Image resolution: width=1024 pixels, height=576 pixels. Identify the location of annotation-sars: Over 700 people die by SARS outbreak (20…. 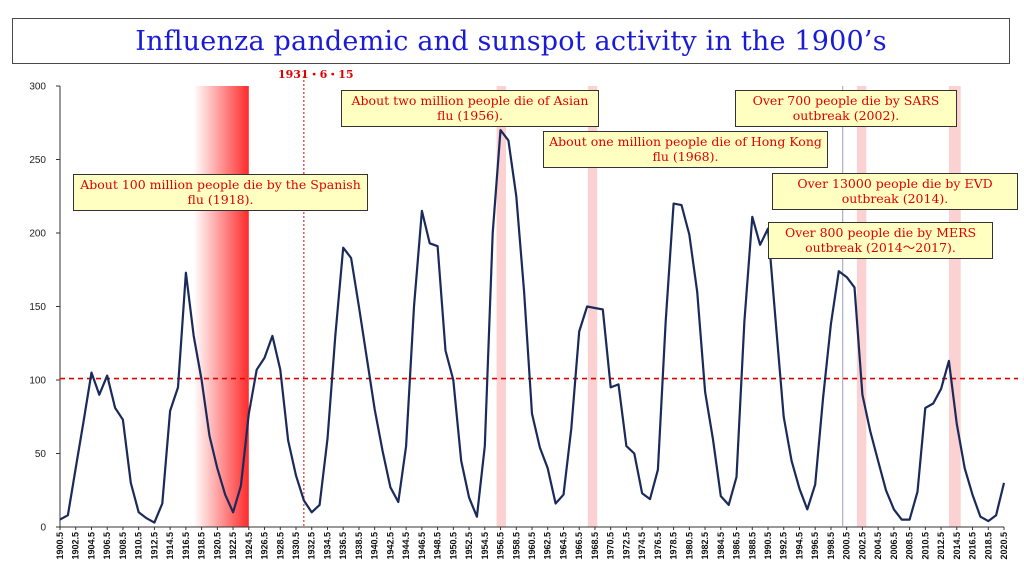
(846, 108).